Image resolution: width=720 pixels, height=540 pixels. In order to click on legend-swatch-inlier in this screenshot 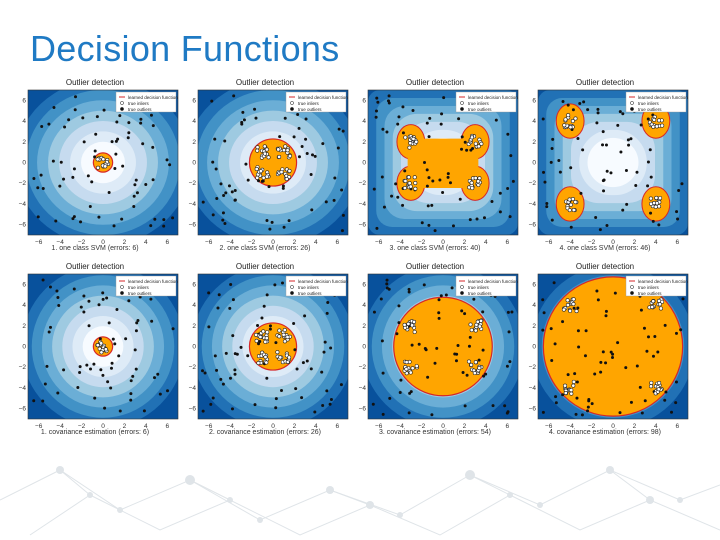, I will do `click(632, 287)`.